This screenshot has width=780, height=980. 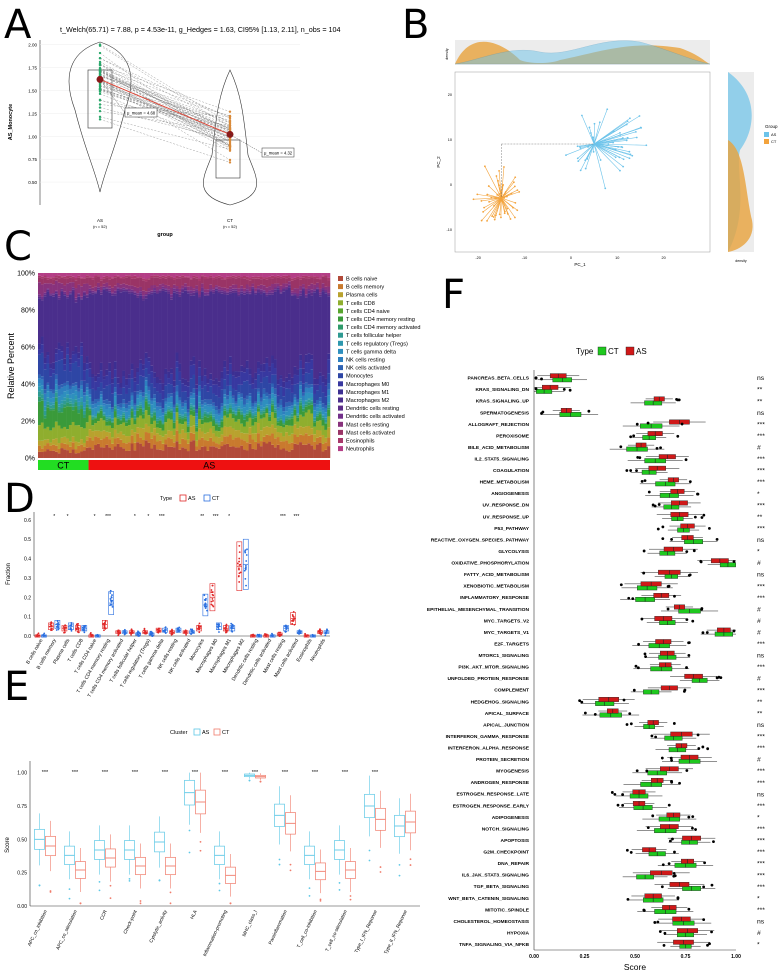 I want to click on group-label-ct: CT, so click(x=63, y=466).